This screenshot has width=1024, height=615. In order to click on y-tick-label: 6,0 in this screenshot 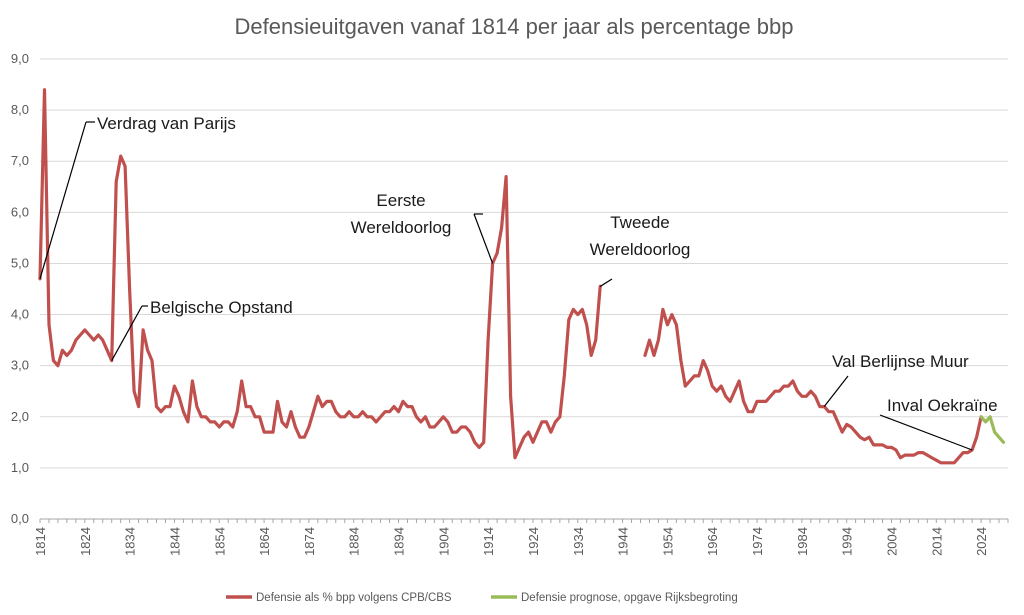, I will do `click(20, 211)`.